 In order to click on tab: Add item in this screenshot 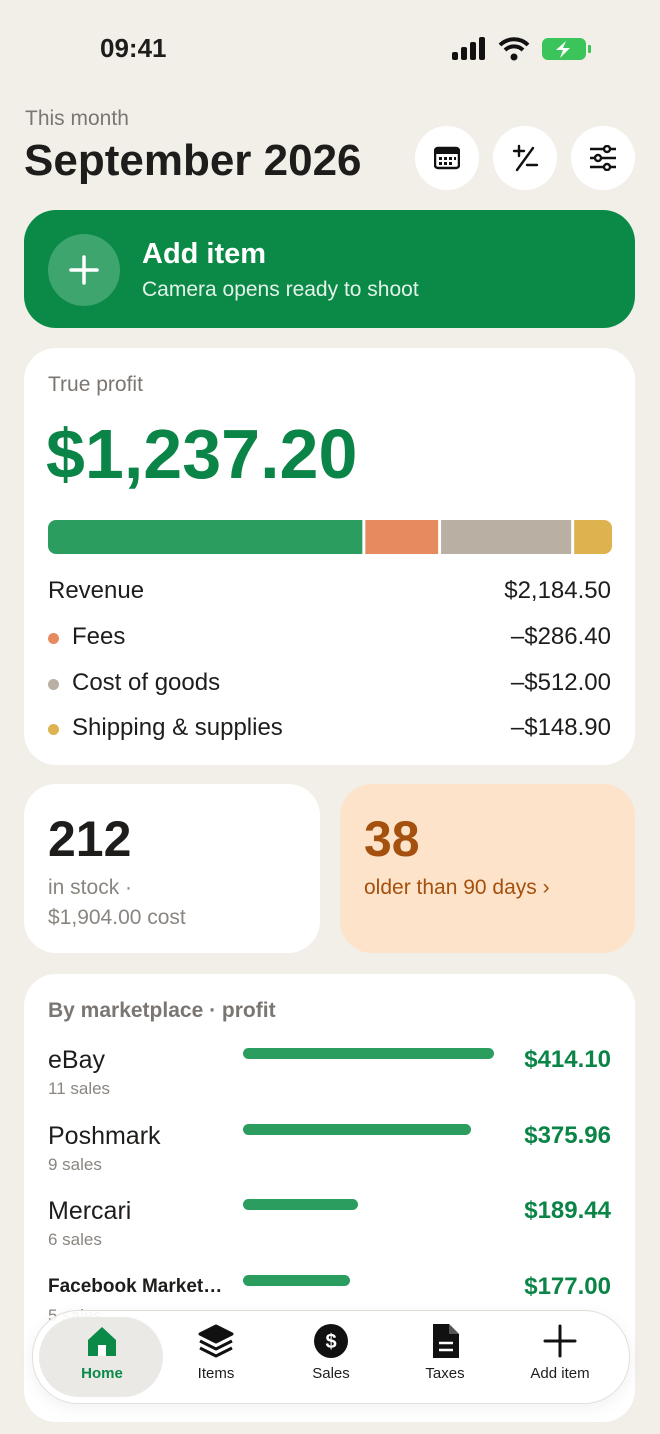, I will do `click(560, 1352)`.